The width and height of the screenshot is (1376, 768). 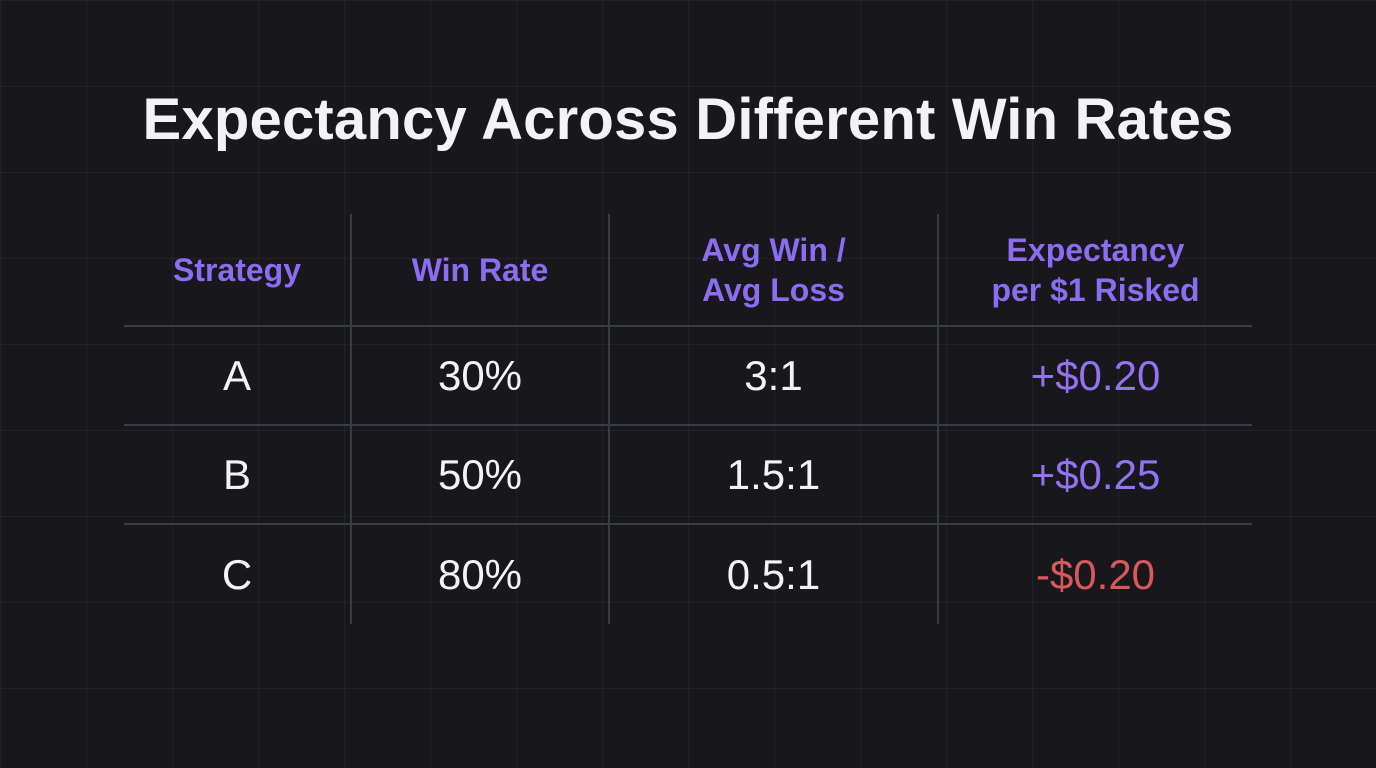 What do you see at coordinates (773, 249) in the screenshot?
I see `column-header-label-line1: Avg Win /` at bounding box center [773, 249].